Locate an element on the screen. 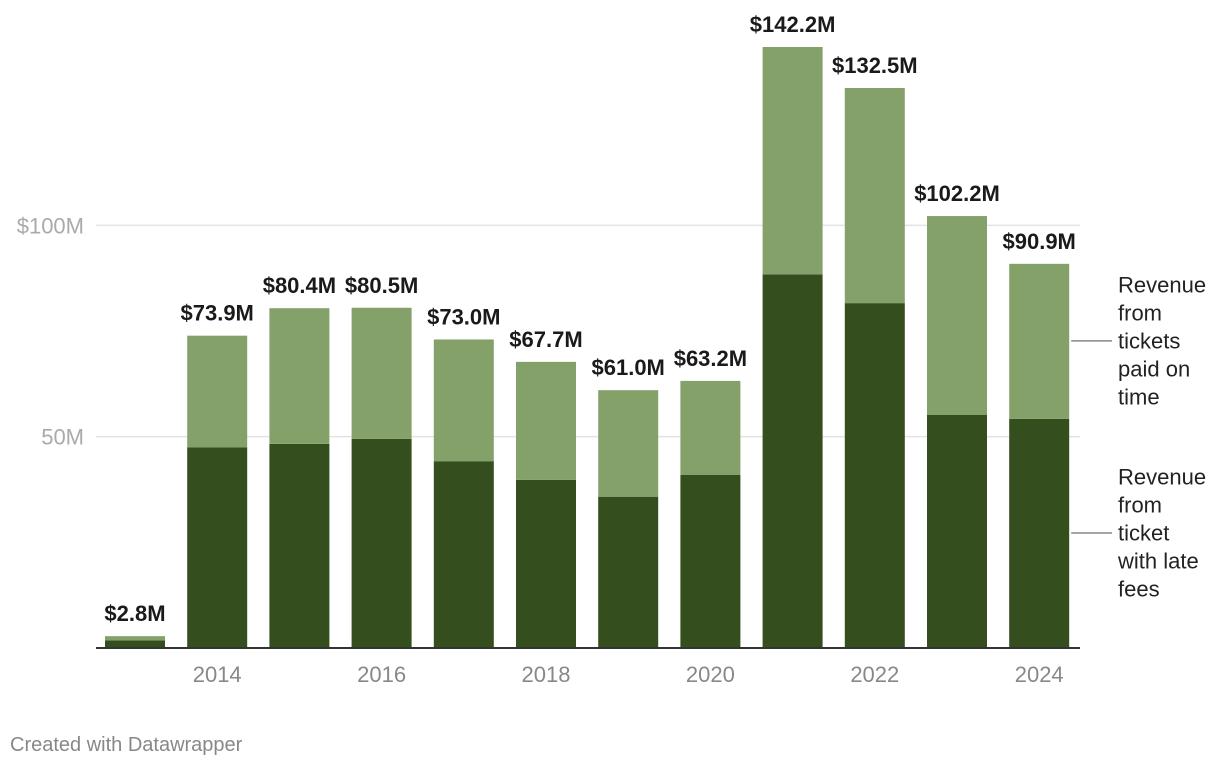 This screenshot has height=770, width=1220. legend-late-fees-label: ticket is located at coordinates (1143, 532).